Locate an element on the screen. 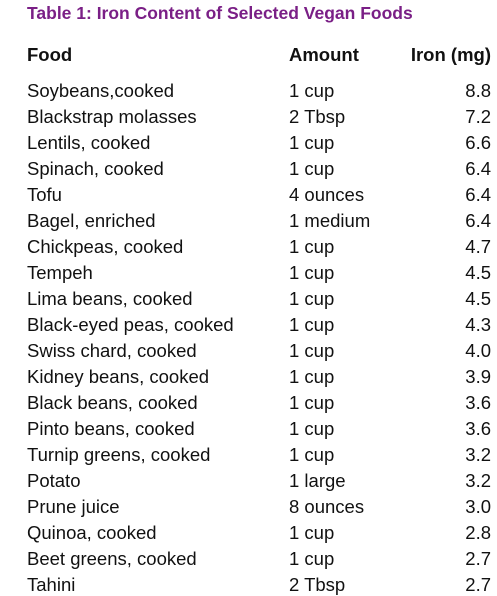 Image resolution: width=497 pixels, height=596 pixels. table-row: Blackstrap molasses 2 Tbsp 7.2 is located at coordinates (248, 117).